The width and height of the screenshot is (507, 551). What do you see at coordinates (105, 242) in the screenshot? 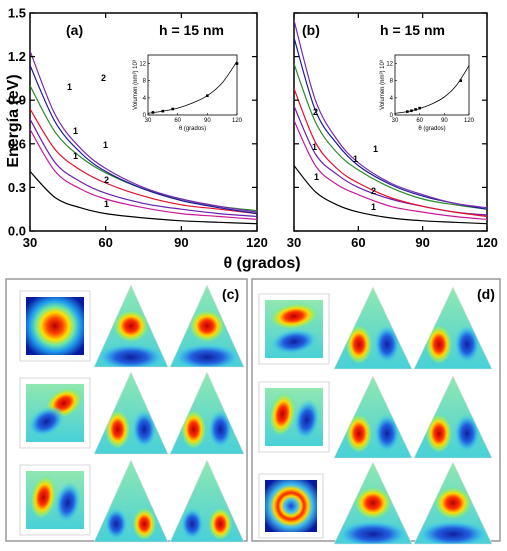
I see `x-tick-label: 60` at bounding box center [105, 242].